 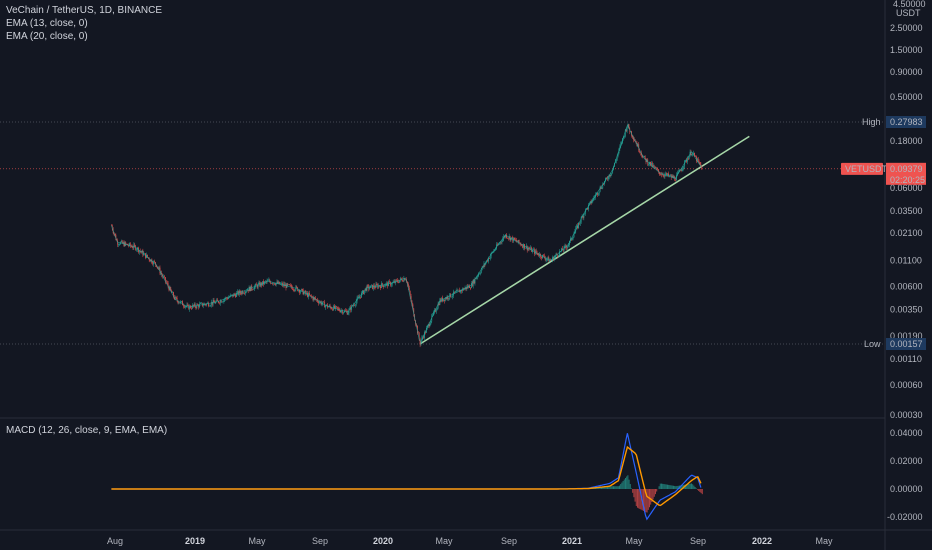 What do you see at coordinates (646, 494) in the screenshot?
I see `macd-histogram` at bounding box center [646, 494].